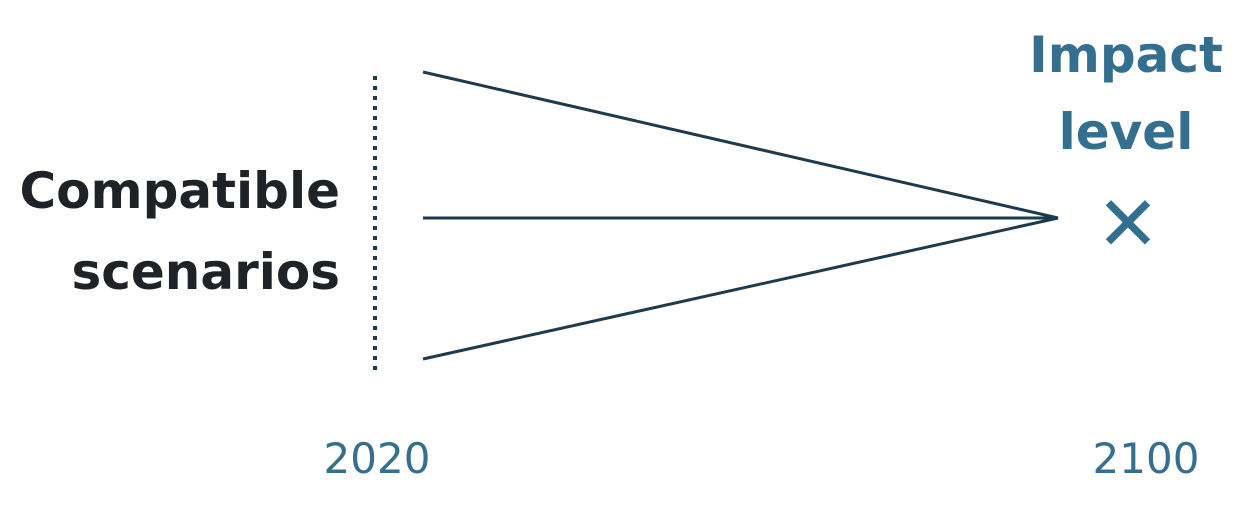  What do you see at coordinates (1146, 458) in the screenshot?
I see `year-end-label: 2100` at bounding box center [1146, 458].